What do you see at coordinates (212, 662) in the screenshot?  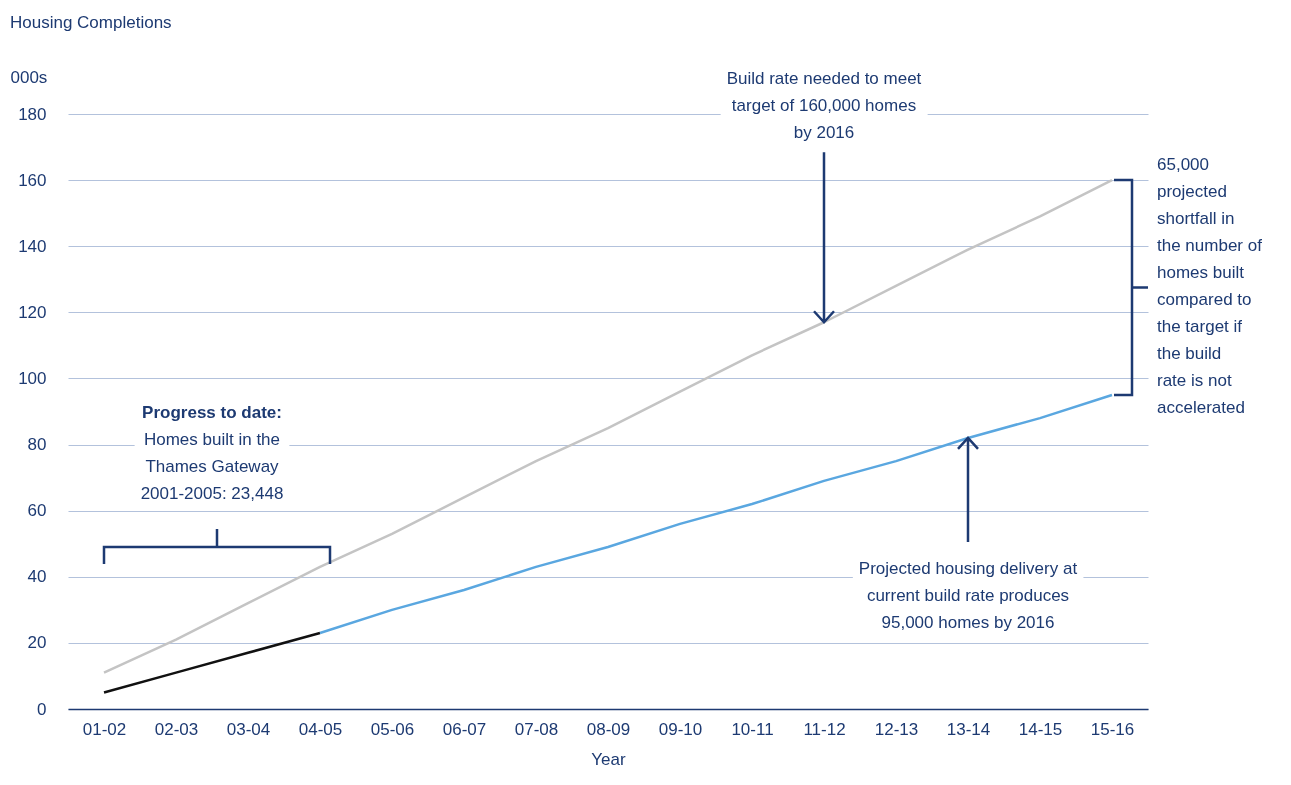 I see `line-series` at bounding box center [212, 662].